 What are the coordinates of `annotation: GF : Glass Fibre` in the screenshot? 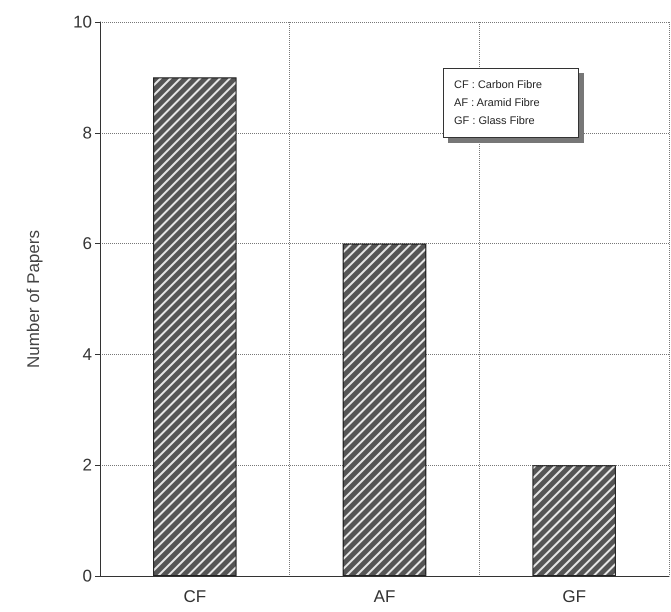 It's located at (495, 121).